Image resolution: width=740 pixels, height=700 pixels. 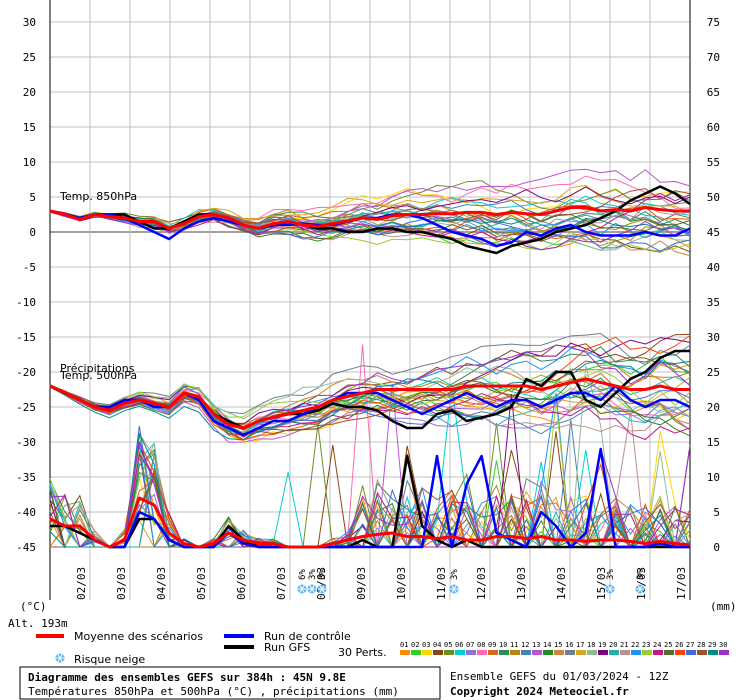 What do you see at coordinates (668, 645) in the screenshot?
I see `member-number-label: 25` at bounding box center [668, 645].